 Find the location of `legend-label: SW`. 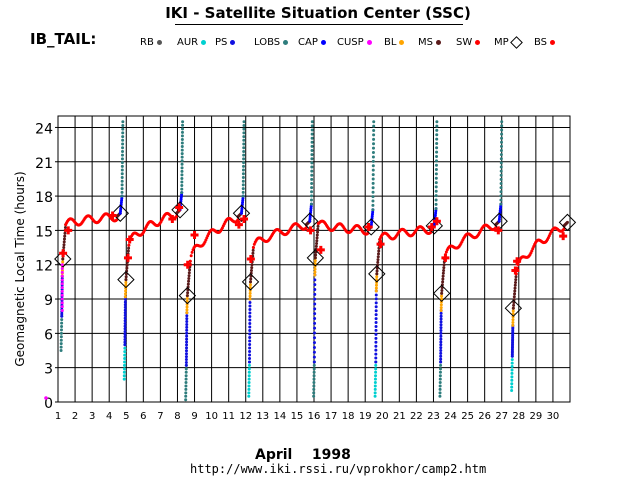

legend-label: SW is located at coordinates (464, 42).